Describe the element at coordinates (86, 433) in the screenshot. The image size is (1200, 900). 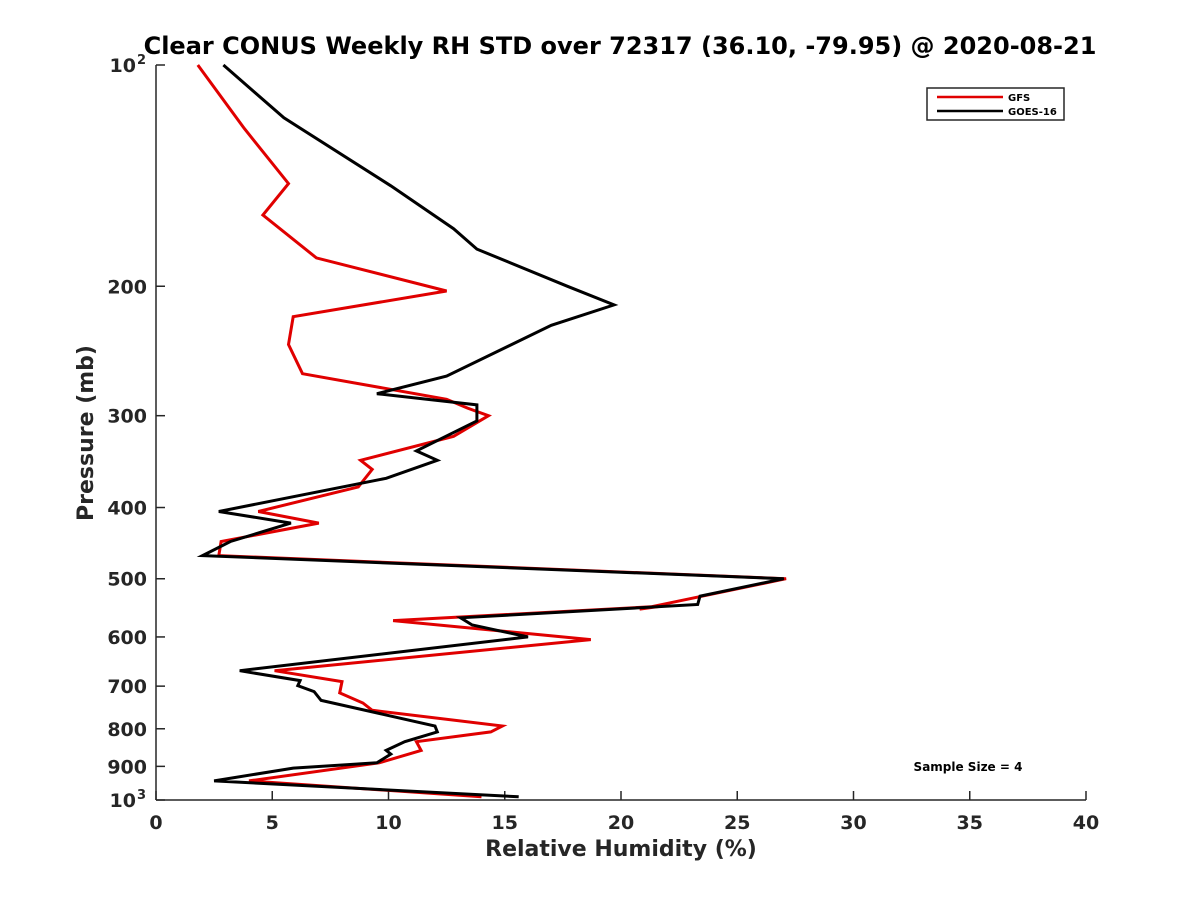
I see `y-axis-label: Pressure (mb)` at that location.